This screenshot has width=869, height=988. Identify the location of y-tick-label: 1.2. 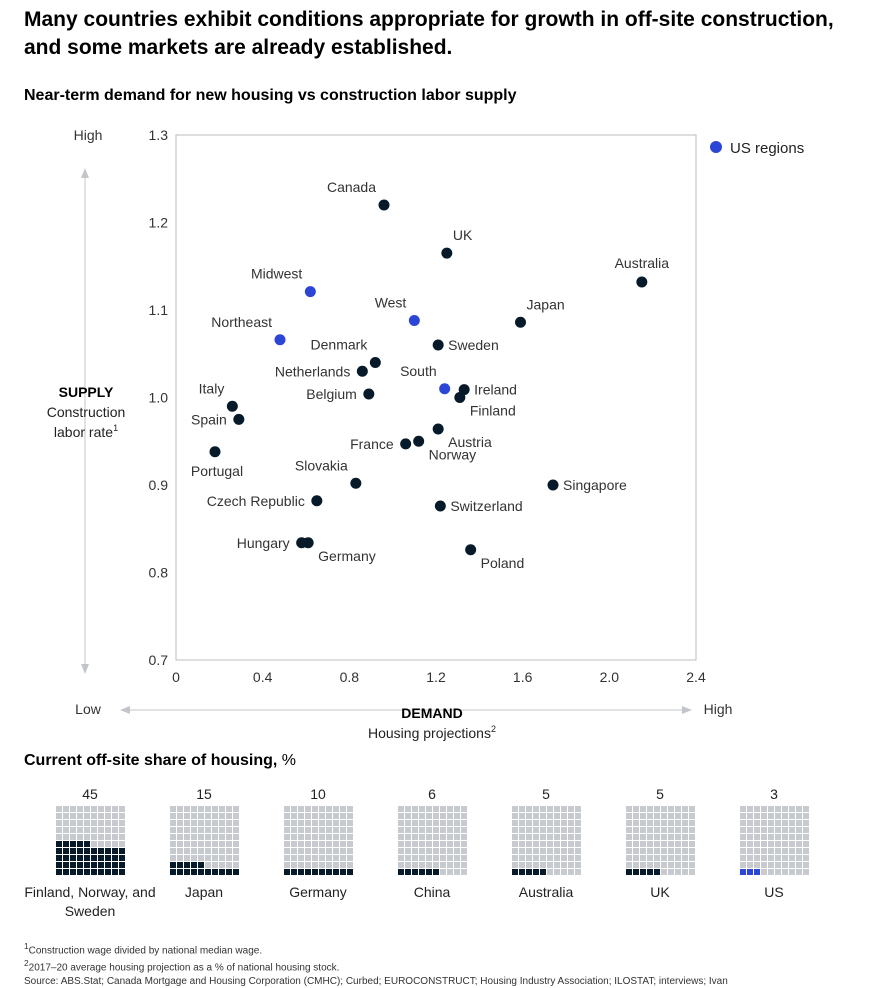
(159, 223).